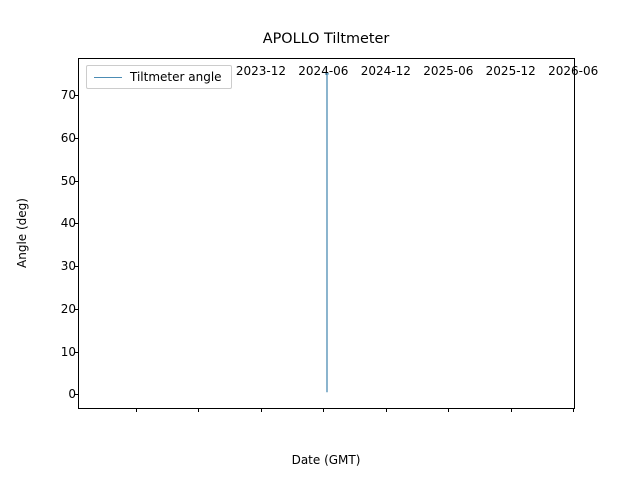 The image size is (640, 480). What do you see at coordinates (68, 223) in the screenshot?
I see `y-tick-label: 40` at bounding box center [68, 223].